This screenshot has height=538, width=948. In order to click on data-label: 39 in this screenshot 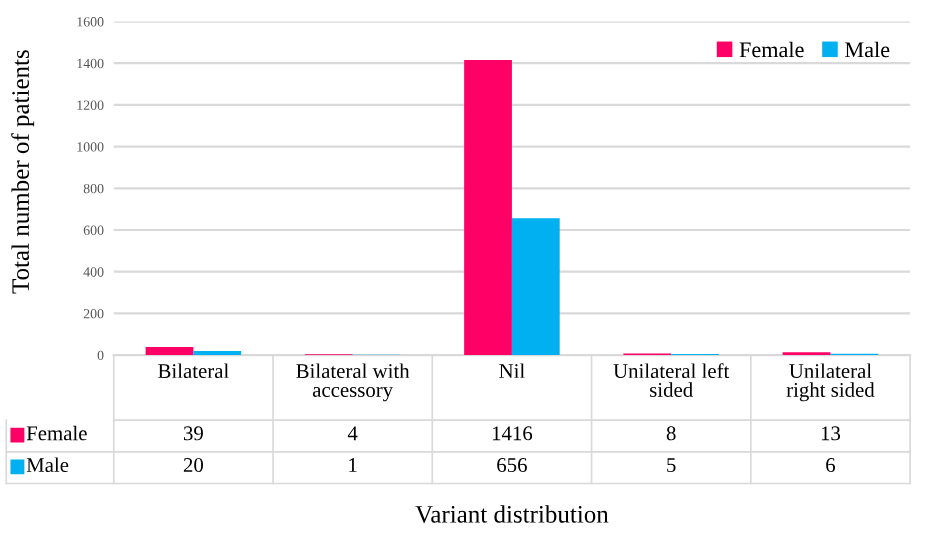, I will do `click(193, 433)`.